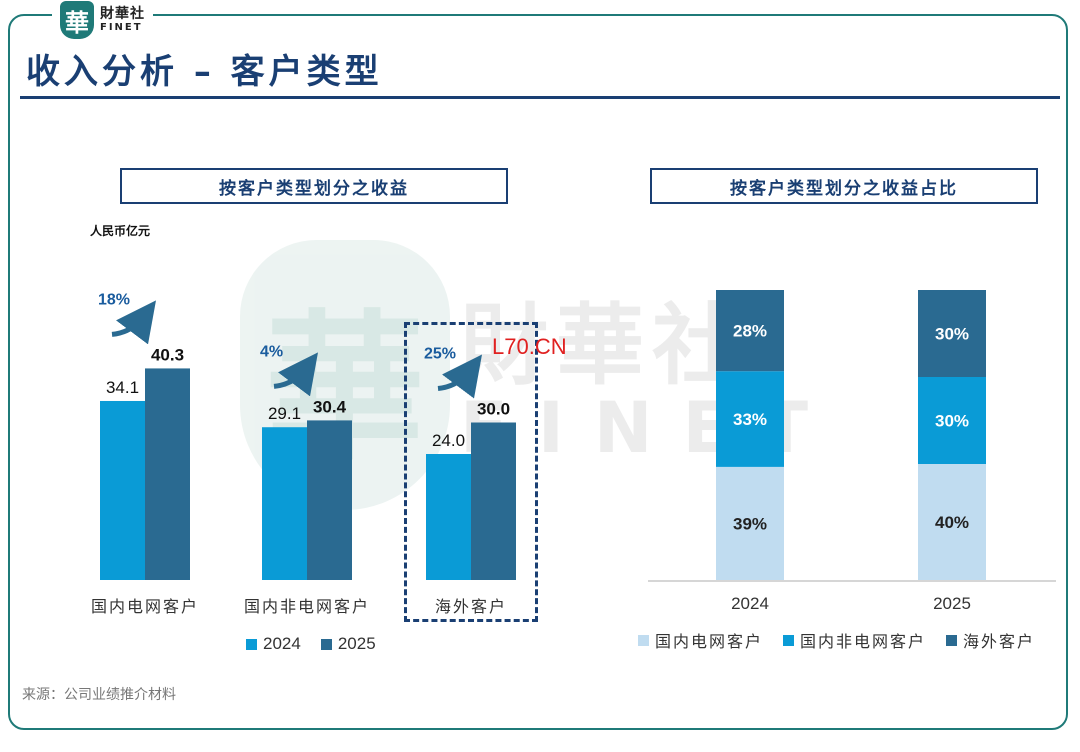  What do you see at coordinates (709, 641) in the screenshot?
I see `legend-label-domestic-grid: 国内电网客户` at bounding box center [709, 641].